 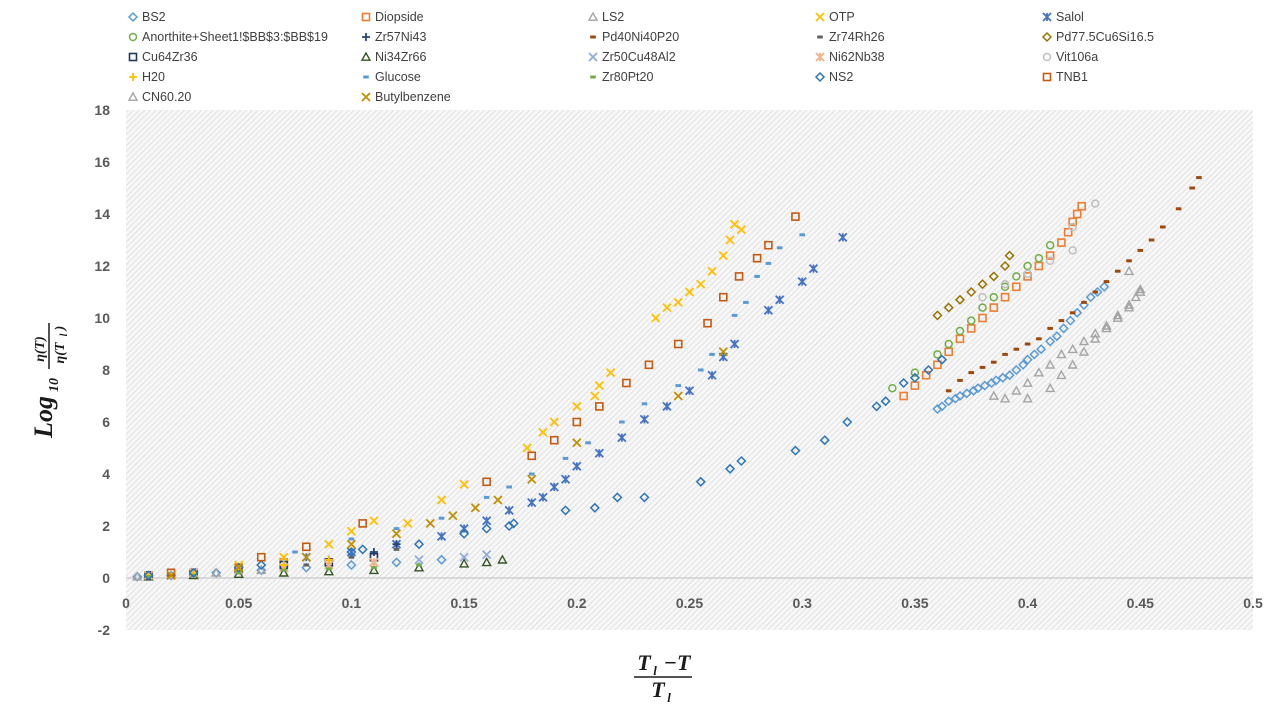 What do you see at coordinates (106, 474) in the screenshot?
I see `y-tick-label: 4` at bounding box center [106, 474].